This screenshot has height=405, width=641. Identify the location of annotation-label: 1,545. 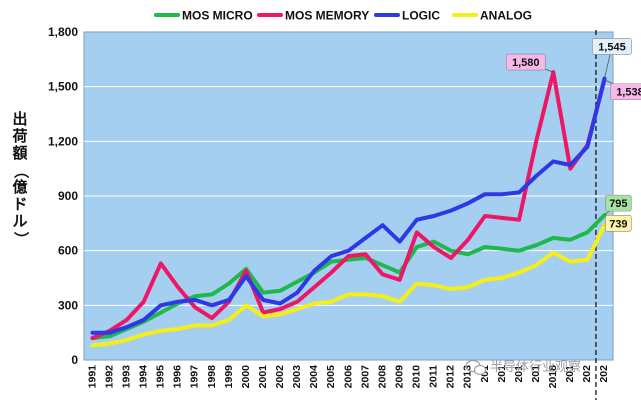
(612, 47).